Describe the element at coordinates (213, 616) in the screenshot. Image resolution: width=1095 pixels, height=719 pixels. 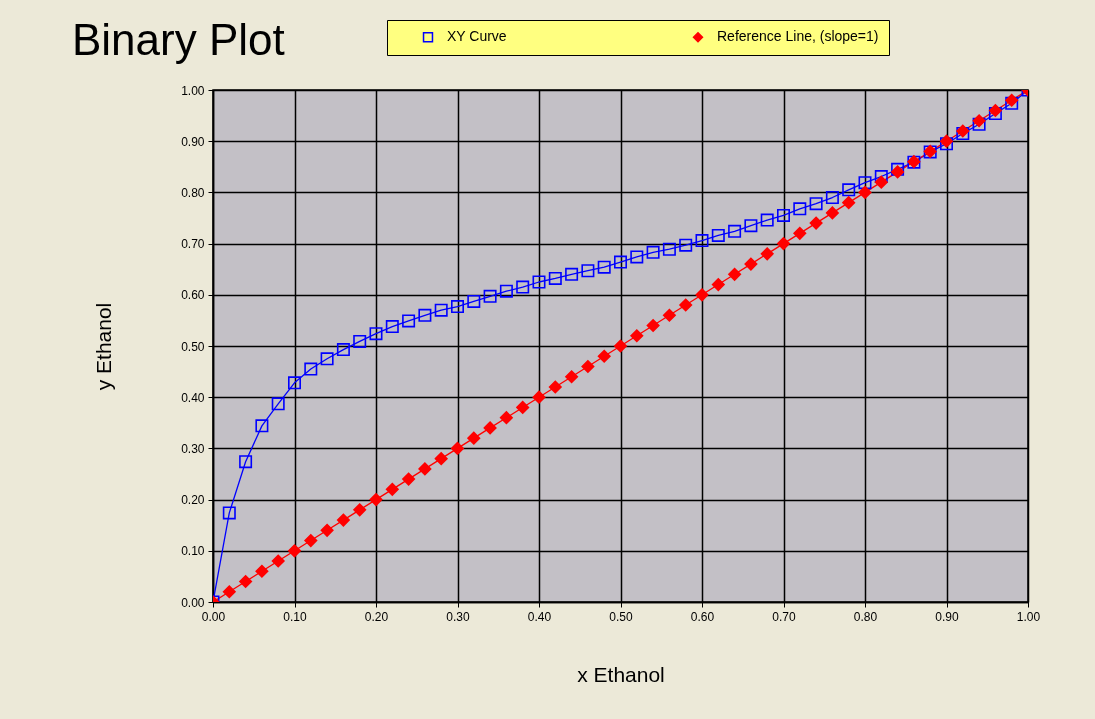
I see `x-tick-label: 0.00` at that location.